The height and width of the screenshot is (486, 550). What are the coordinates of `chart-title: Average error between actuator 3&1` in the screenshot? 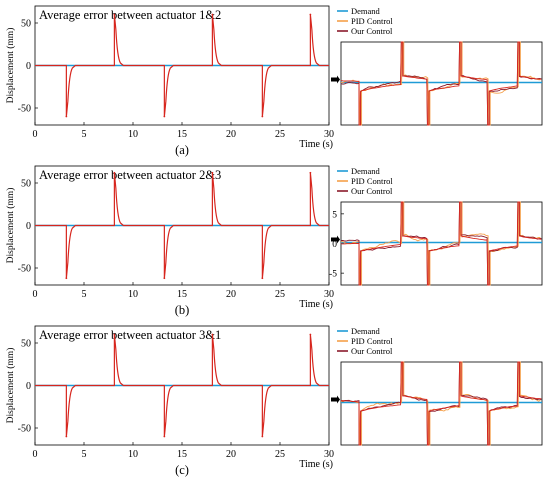 It's located at (130, 335).